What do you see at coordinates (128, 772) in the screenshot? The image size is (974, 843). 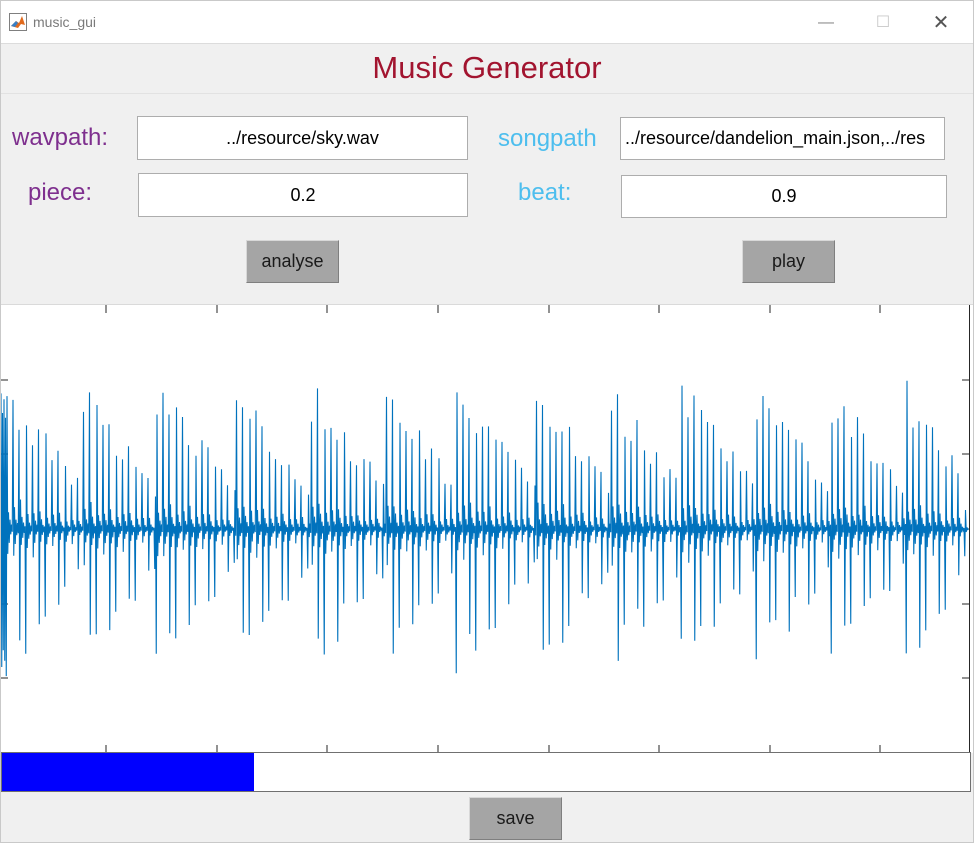 I see `progress-bar-fill` at bounding box center [128, 772].